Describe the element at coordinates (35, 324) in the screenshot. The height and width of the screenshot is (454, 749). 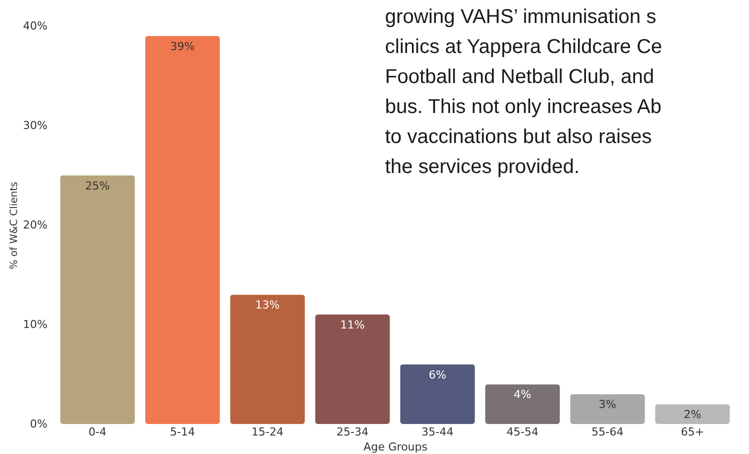
I see `y-tick-label: 10%` at that location.